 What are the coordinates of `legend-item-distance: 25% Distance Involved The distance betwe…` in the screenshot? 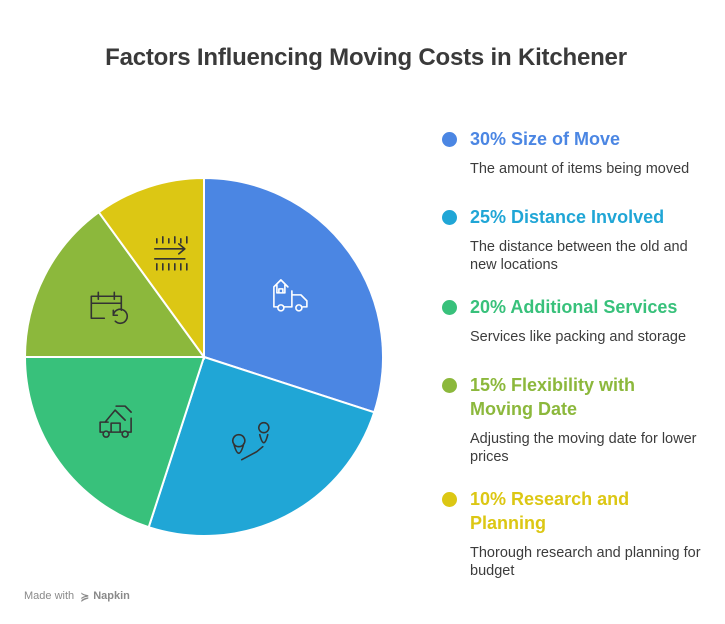 It's located at (575, 239).